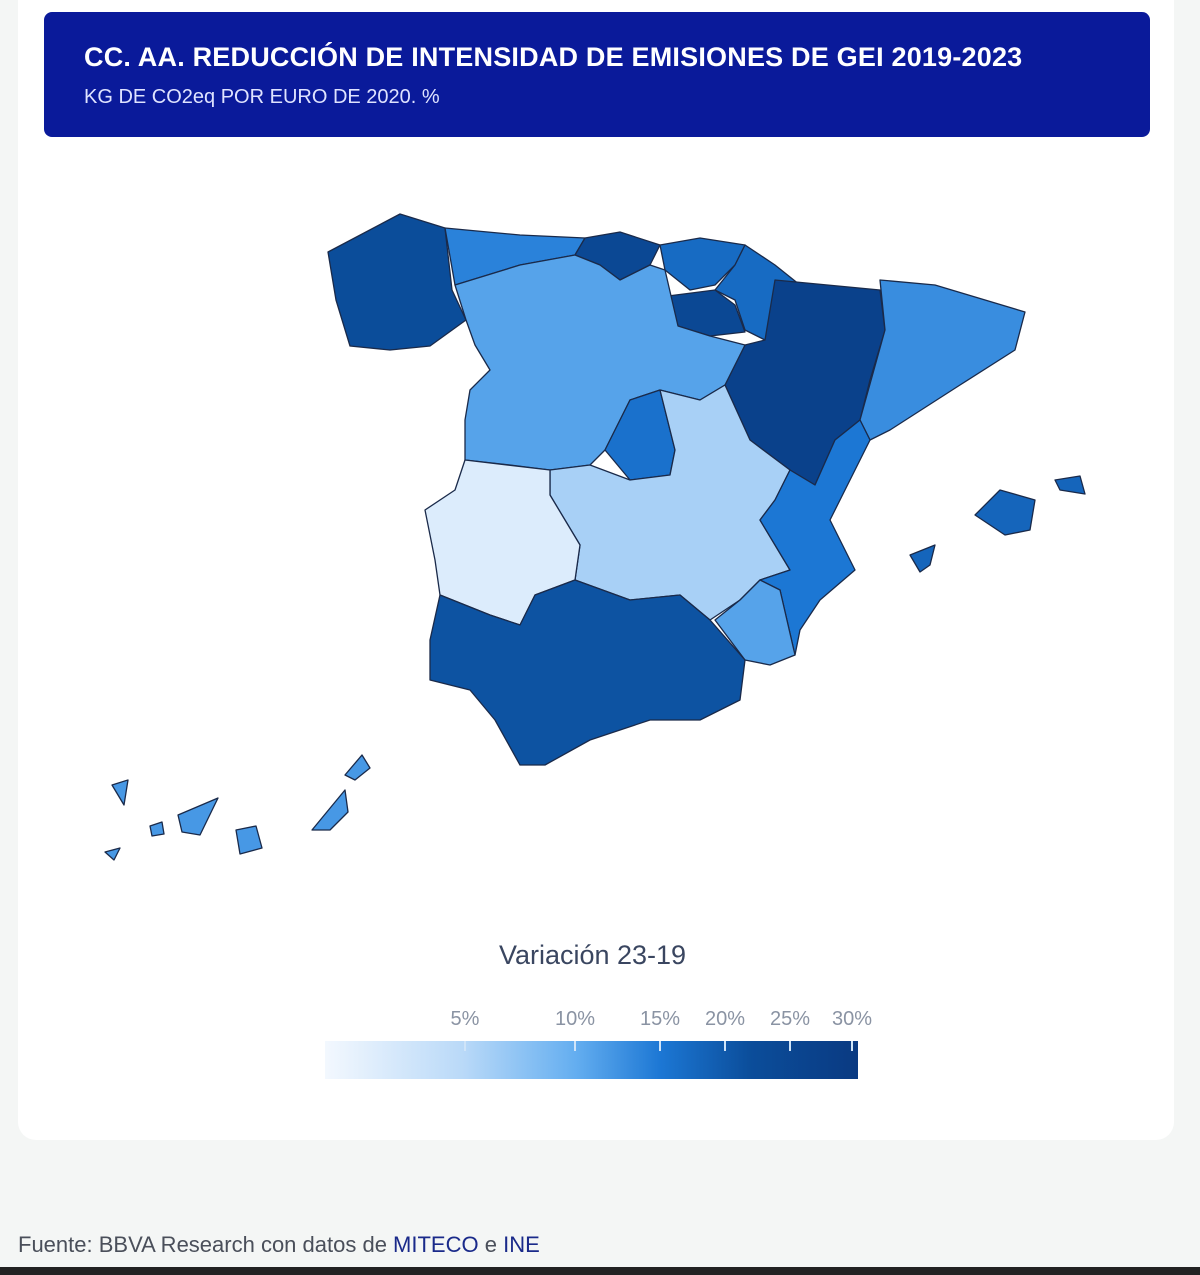  Describe the element at coordinates (206, 1244) in the screenshot. I see `source-prefix: Fuente: BBVA Research con datos de` at that location.